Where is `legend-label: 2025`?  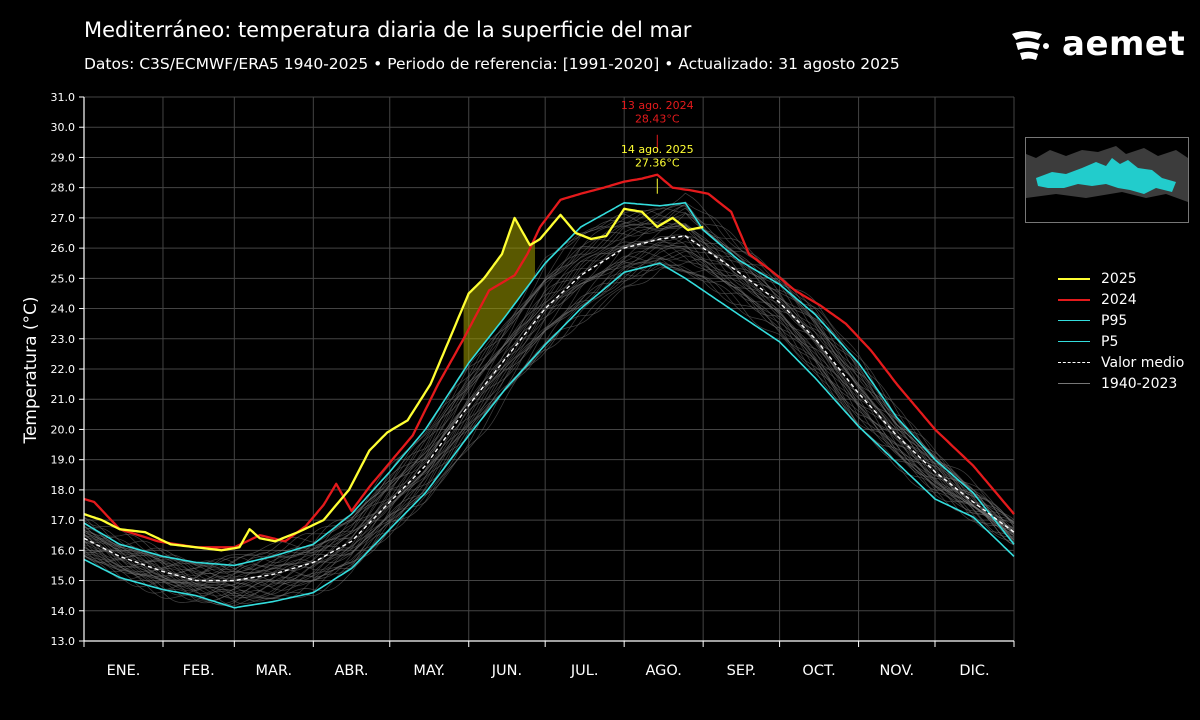 legend-label: 2025 is located at coordinates (1119, 278).